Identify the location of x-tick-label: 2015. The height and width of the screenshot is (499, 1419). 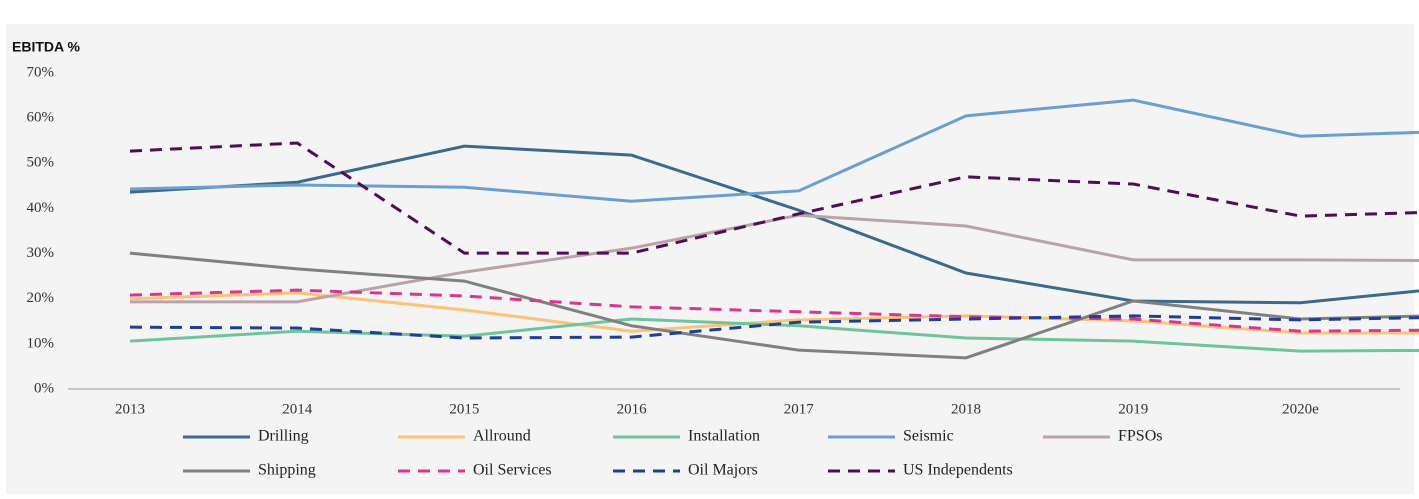
(464, 409).